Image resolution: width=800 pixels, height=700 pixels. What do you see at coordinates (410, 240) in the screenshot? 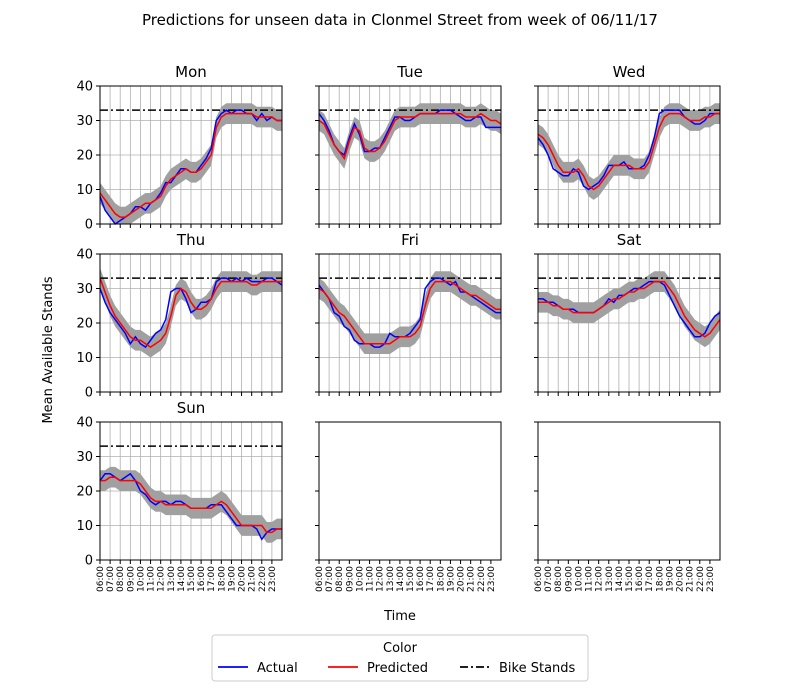
I see `subplot-title: Fri` at bounding box center [410, 240].